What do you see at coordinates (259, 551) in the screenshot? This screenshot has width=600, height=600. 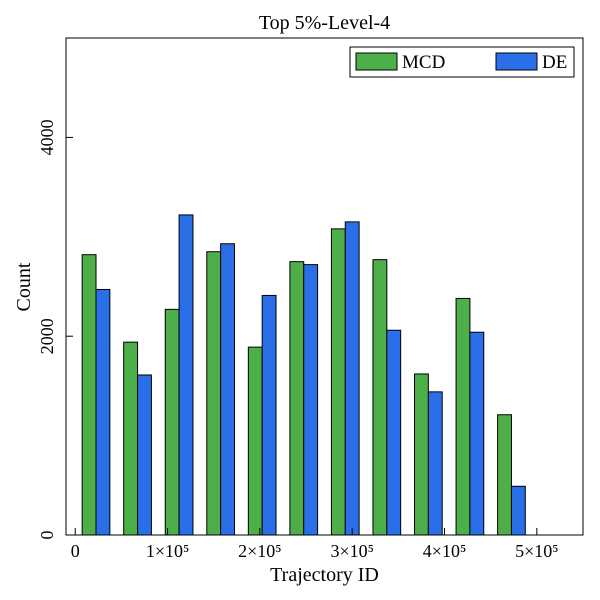 I see `x-tick-label-2: 2×10⁵` at bounding box center [259, 551].